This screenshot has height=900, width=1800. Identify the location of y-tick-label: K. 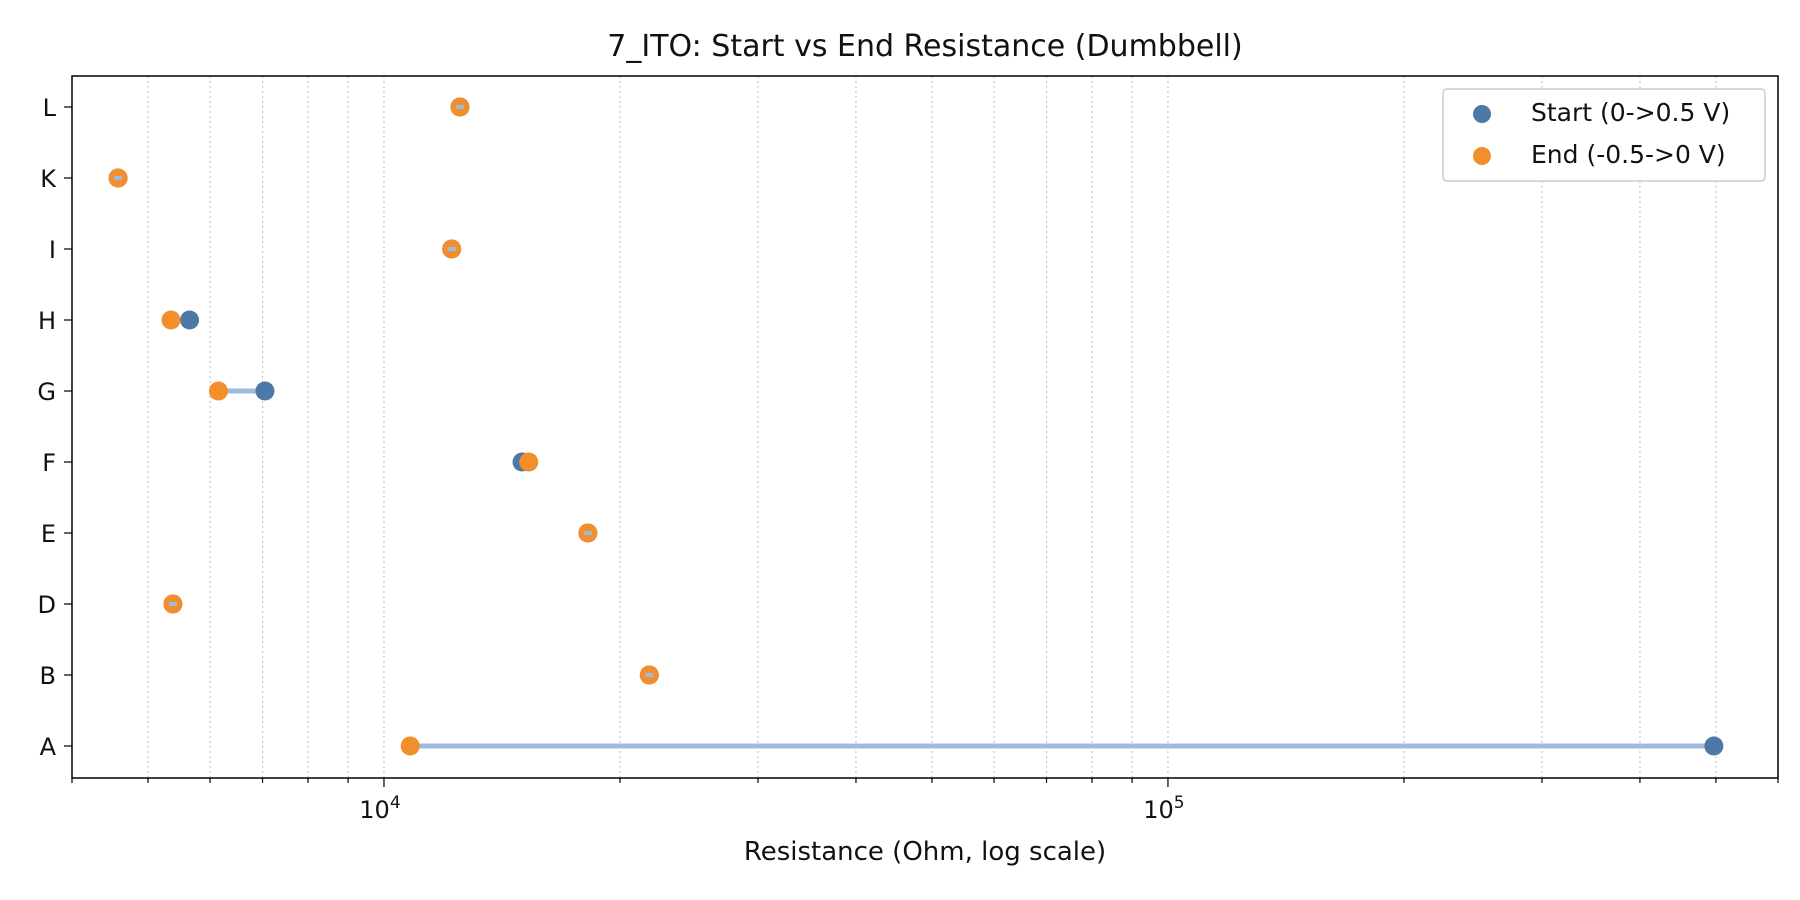
(48, 179).